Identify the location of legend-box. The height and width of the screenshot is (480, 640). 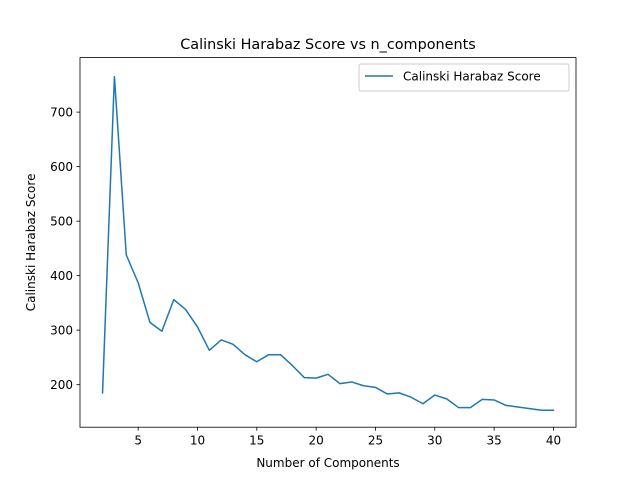
(464, 77).